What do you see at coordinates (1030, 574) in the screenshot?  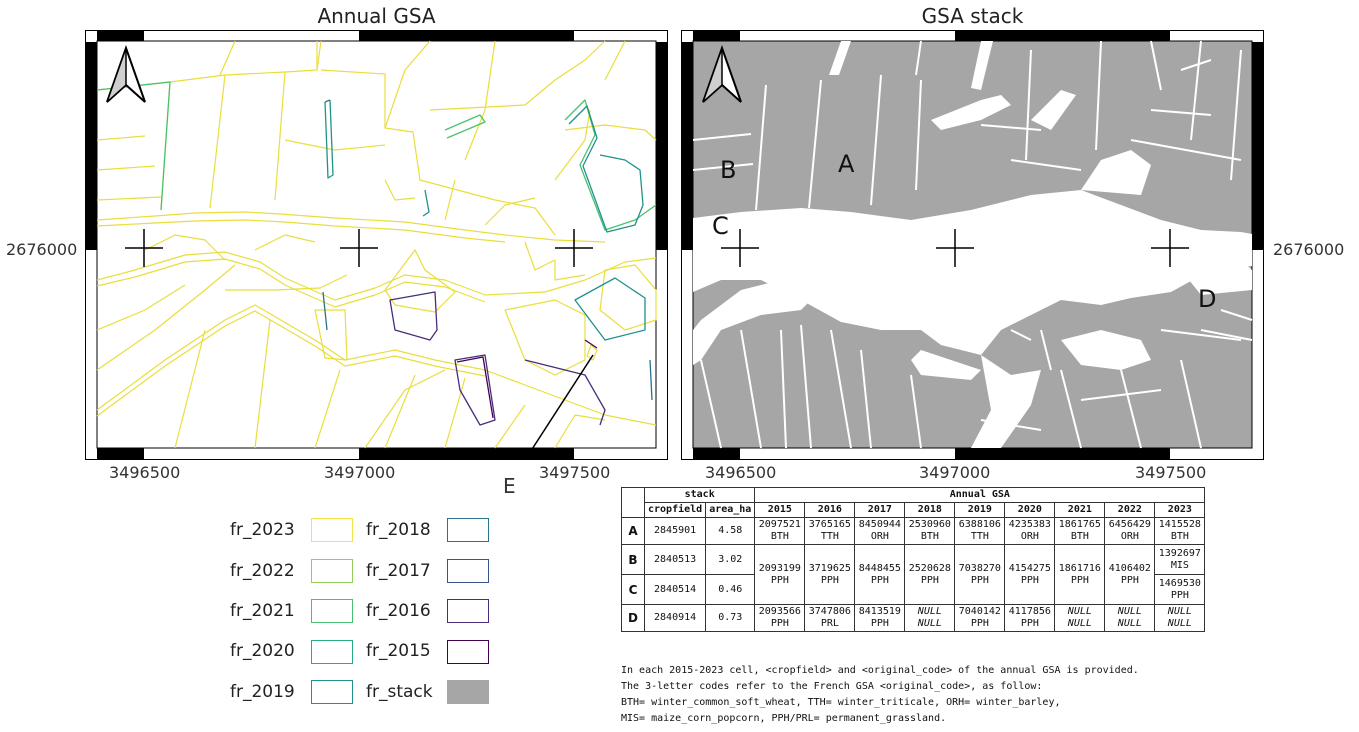 I see `gsa-cell-shared: 4154275 PPH` at bounding box center [1030, 574].